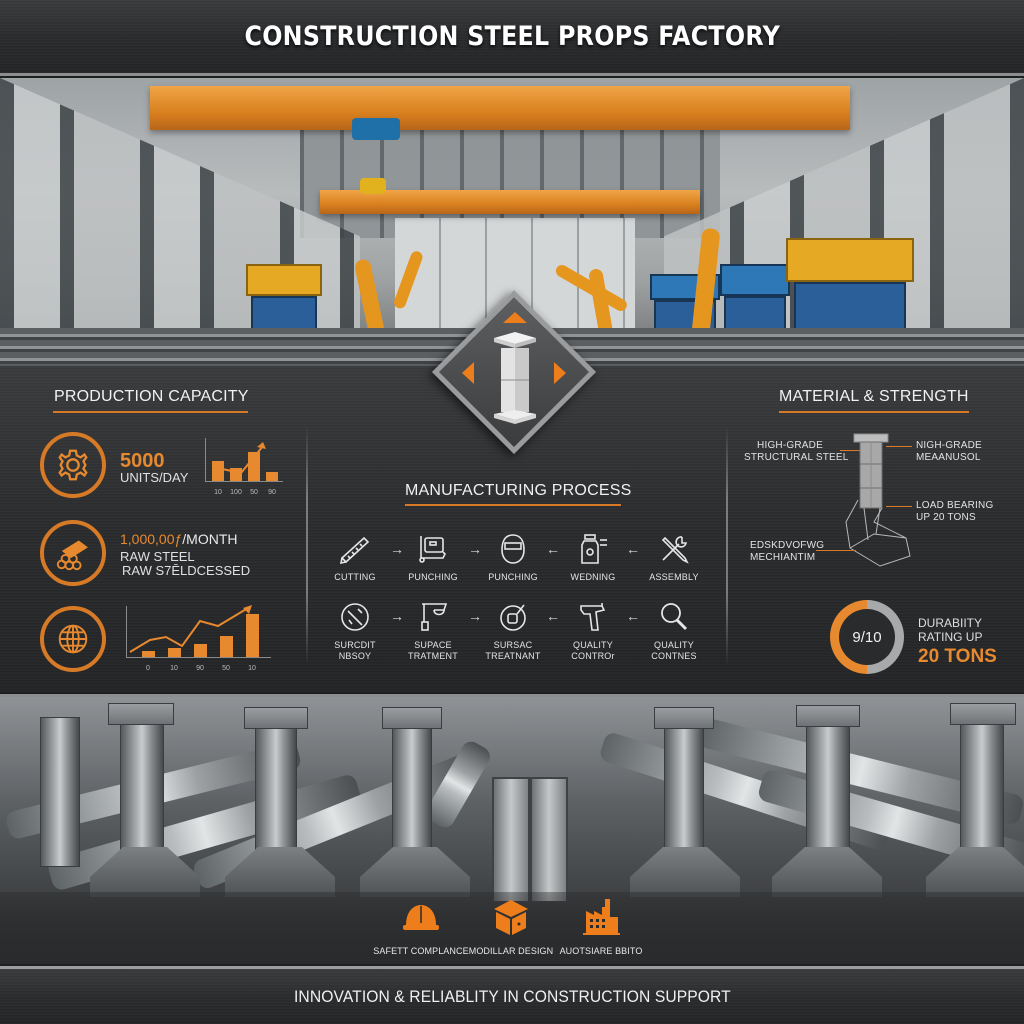  I want to click on spray-gun-icon, so click(593, 617).